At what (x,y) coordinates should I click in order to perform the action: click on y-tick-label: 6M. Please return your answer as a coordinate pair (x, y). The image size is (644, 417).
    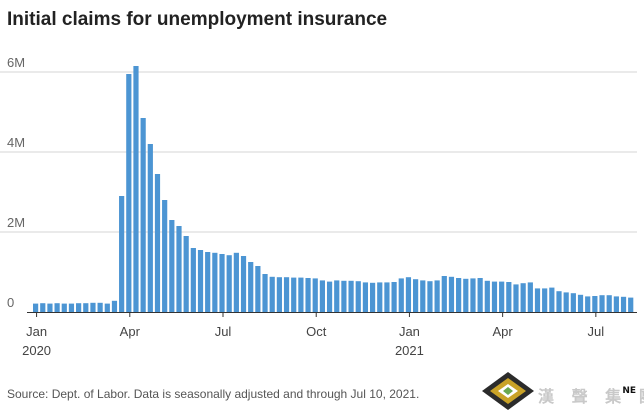
    Looking at the image, I should click on (16, 62).